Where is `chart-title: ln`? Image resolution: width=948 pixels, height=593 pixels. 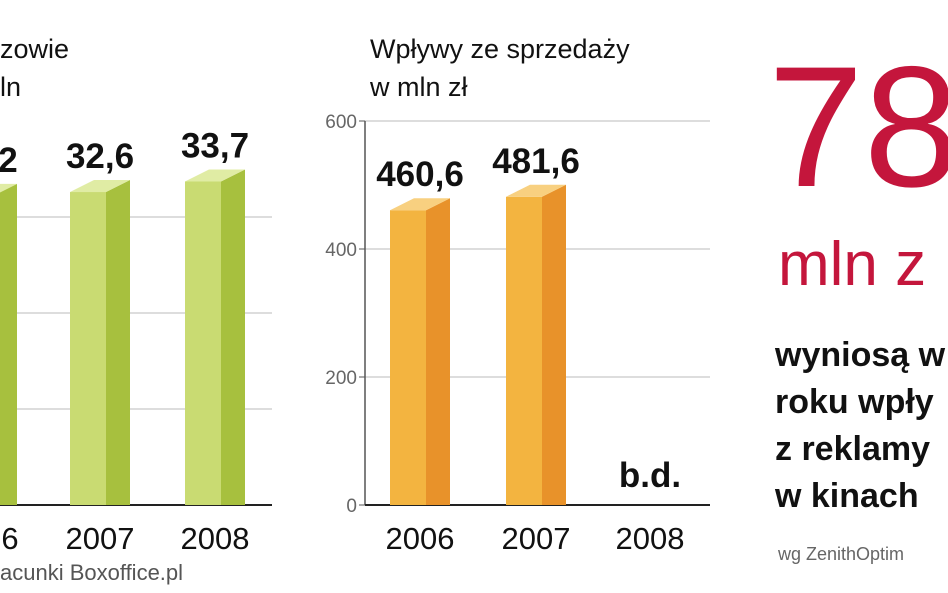 chart-title: ln is located at coordinates (10, 87).